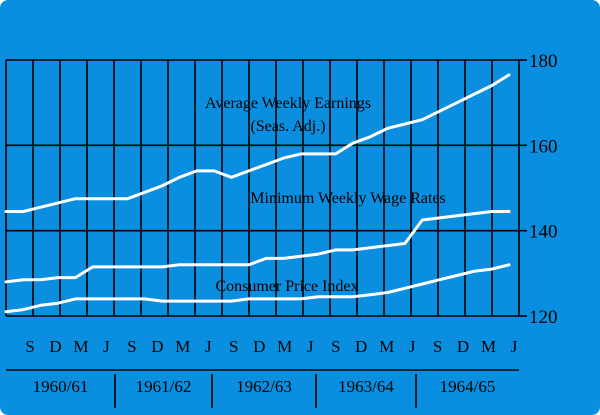  I want to click on series-label-wages: Minimum Weekly Wage Rates, so click(347, 198).